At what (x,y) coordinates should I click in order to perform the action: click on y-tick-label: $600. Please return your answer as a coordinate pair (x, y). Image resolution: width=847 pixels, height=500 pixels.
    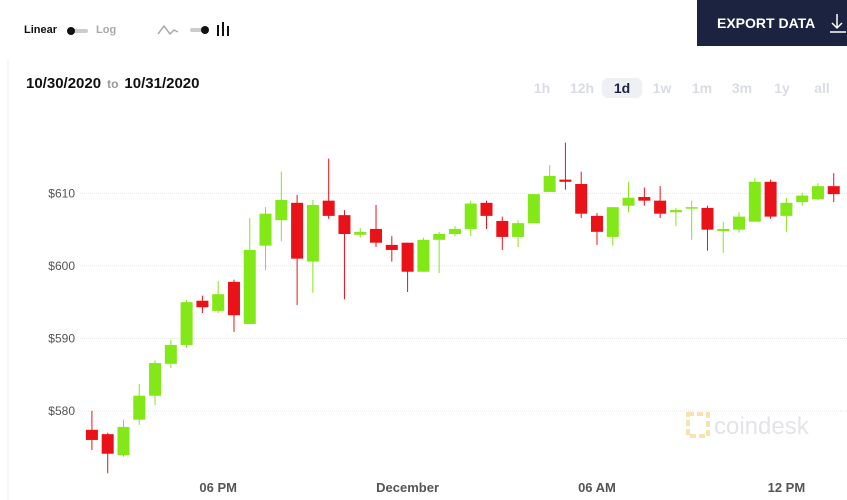
    Looking at the image, I should click on (61, 266).